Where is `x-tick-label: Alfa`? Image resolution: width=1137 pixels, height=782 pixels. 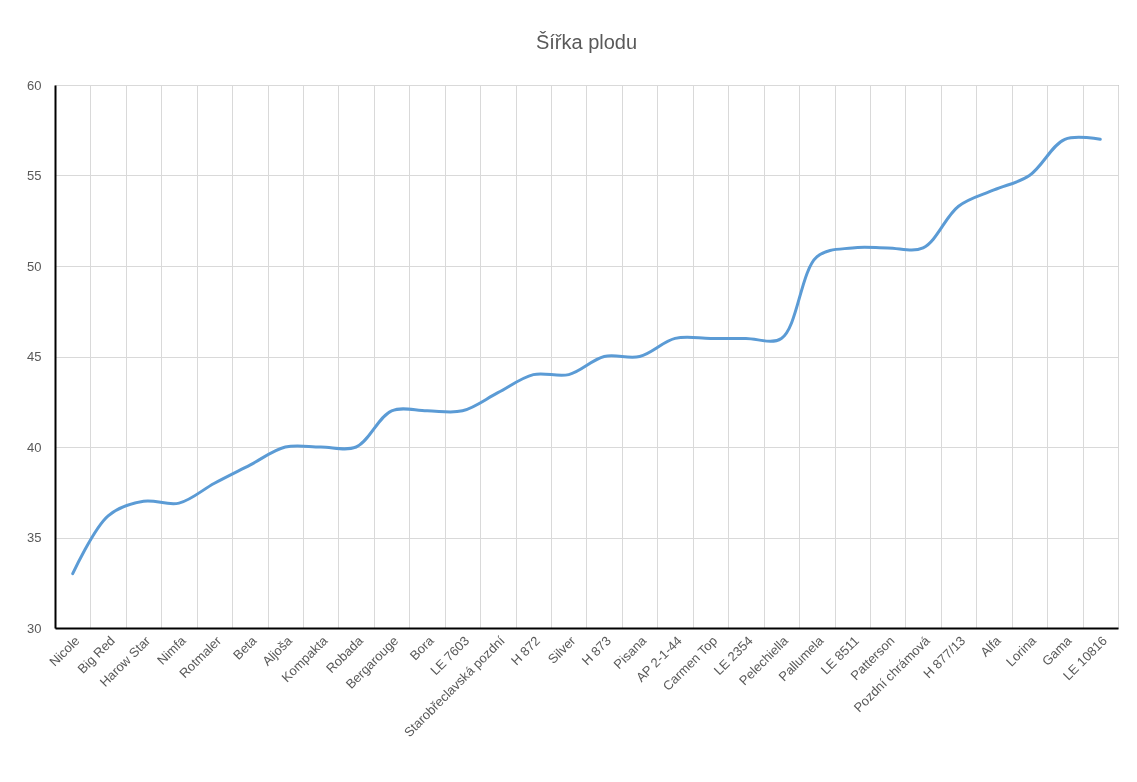 x-tick-label: Alfa is located at coordinates (991, 646).